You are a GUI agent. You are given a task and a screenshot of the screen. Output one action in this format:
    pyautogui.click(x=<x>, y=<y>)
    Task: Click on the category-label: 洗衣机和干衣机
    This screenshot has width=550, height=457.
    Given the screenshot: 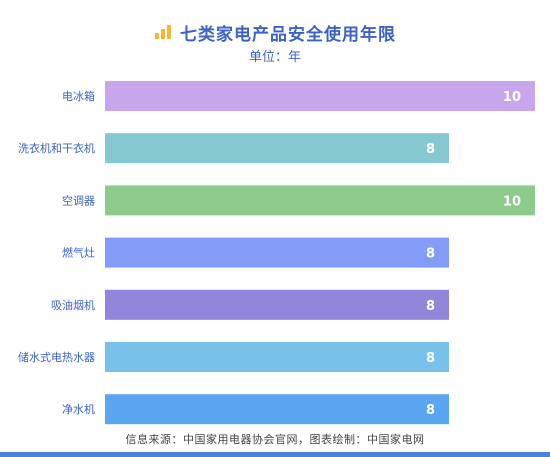 What is the action you would take?
    pyautogui.click(x=56, y=148)
    